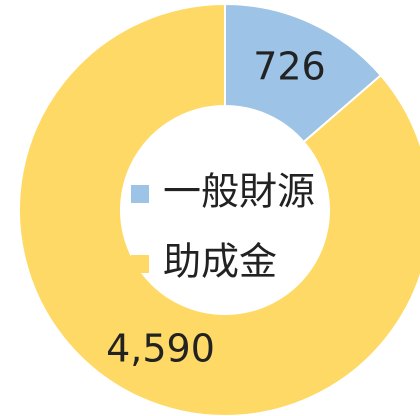 The width and height of the screenshot is (420, 416). What do you see at coordinates (289, 67) in the screenshot?
I see `data-label: 726` at bounding box center [289, 67].